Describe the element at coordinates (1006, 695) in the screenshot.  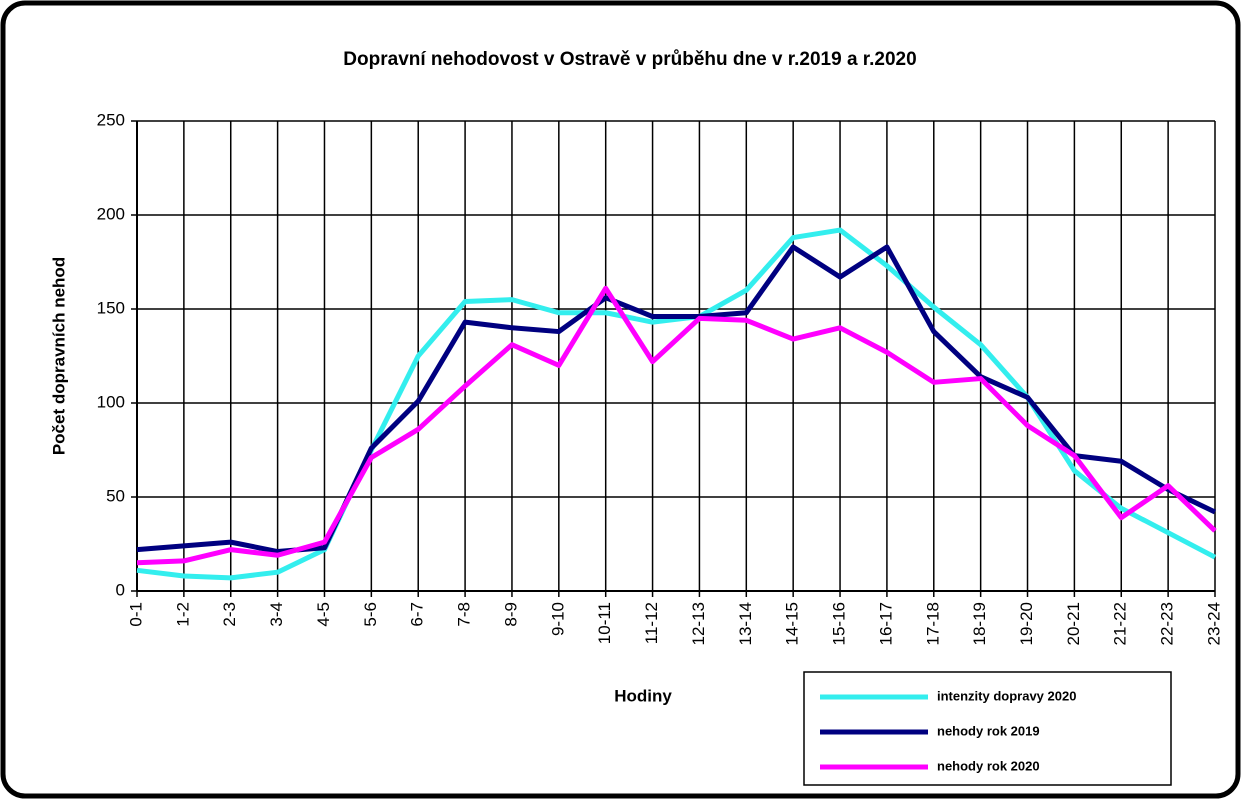
I see `legend-label: intenzity dopravy 2020` at that location.